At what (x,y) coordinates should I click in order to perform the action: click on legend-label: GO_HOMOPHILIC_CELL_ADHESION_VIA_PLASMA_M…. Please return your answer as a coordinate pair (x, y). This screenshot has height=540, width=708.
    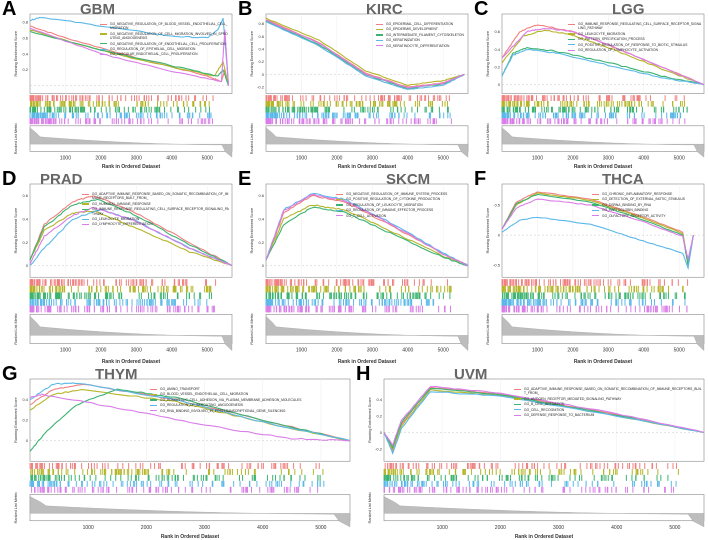
    Looking at the image, I should click on (231, 399).